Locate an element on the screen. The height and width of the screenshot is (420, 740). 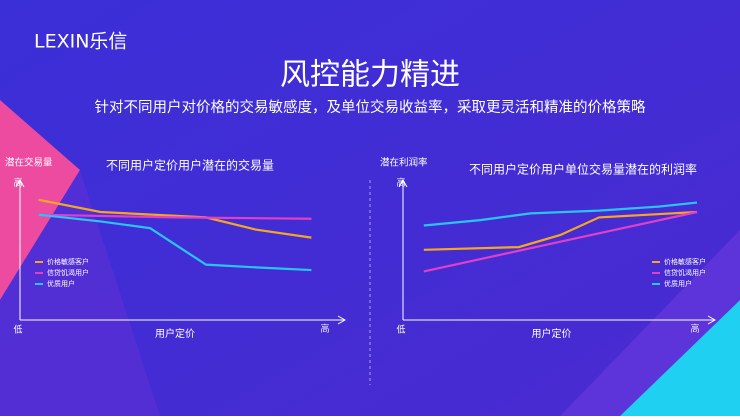
slide-title: 风控能力精进 is located at coordinates (370, 75).